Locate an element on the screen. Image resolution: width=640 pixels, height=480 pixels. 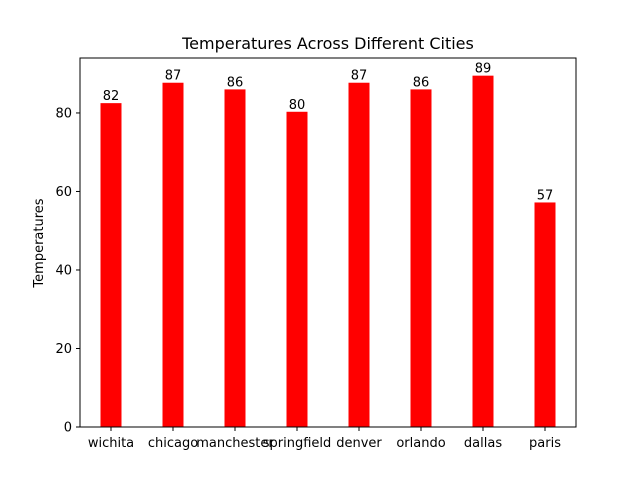
x-tick-label-chicago: chicago is located at coordinates (173, 443).